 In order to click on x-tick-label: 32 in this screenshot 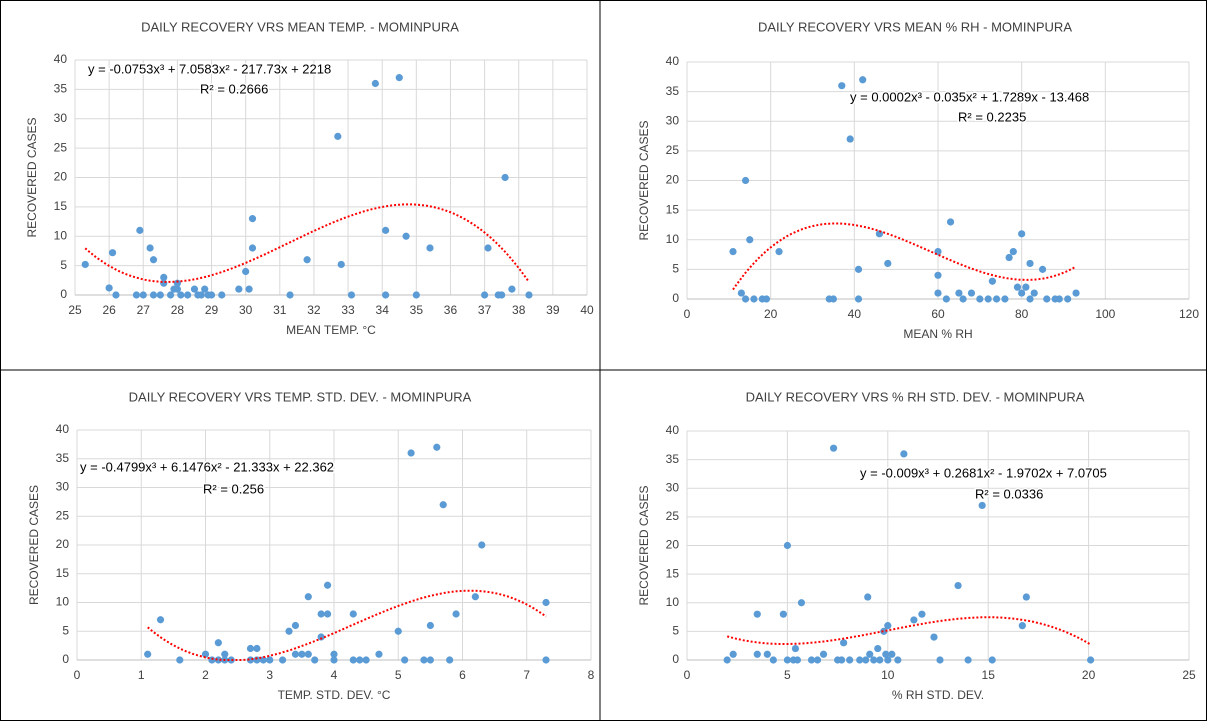, I will do `click(314, 310)`.